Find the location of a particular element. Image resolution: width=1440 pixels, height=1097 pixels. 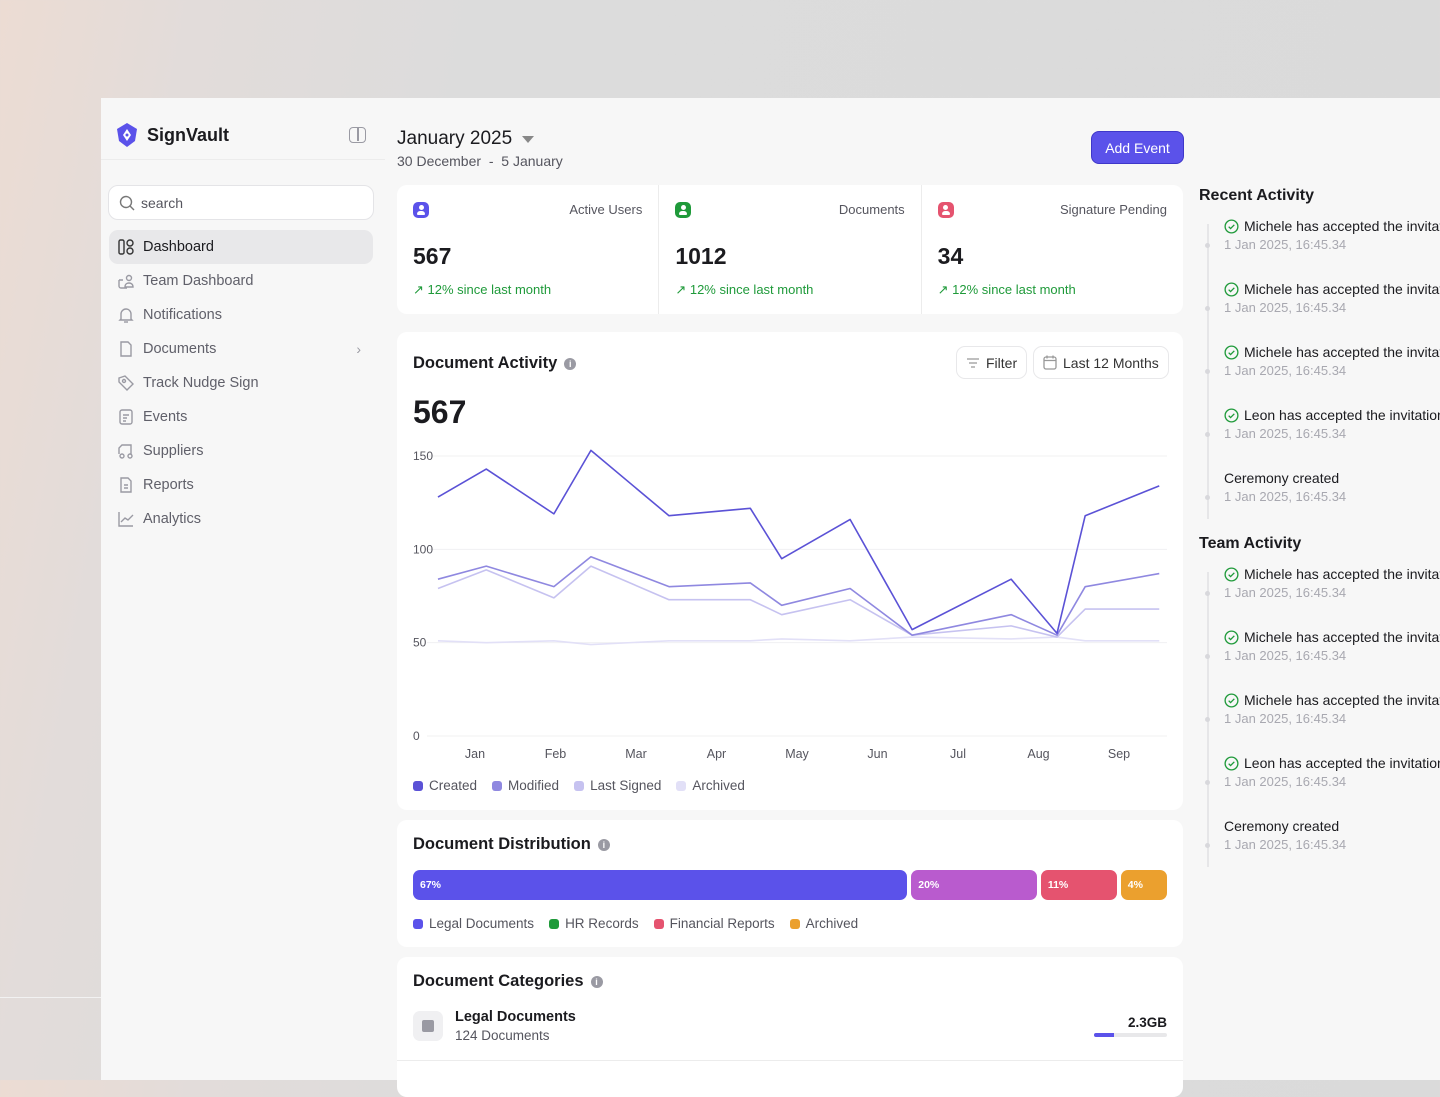

series-line-archived is located at coordinates (798, 641).